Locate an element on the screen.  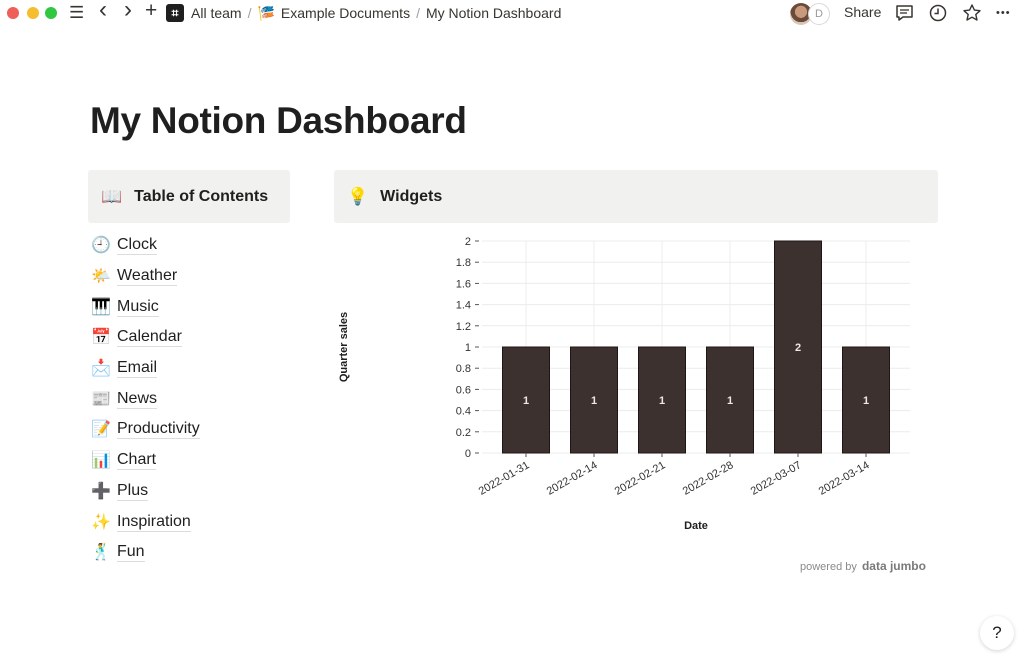
maximize-window-button is located at coordinates (51, 13).